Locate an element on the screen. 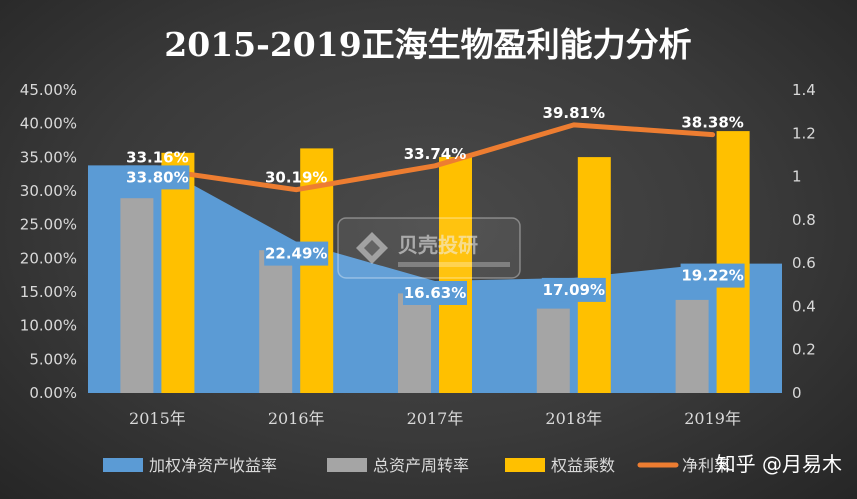  right-axis-tick-4: 0.8 is located at coordinates (804, 220).